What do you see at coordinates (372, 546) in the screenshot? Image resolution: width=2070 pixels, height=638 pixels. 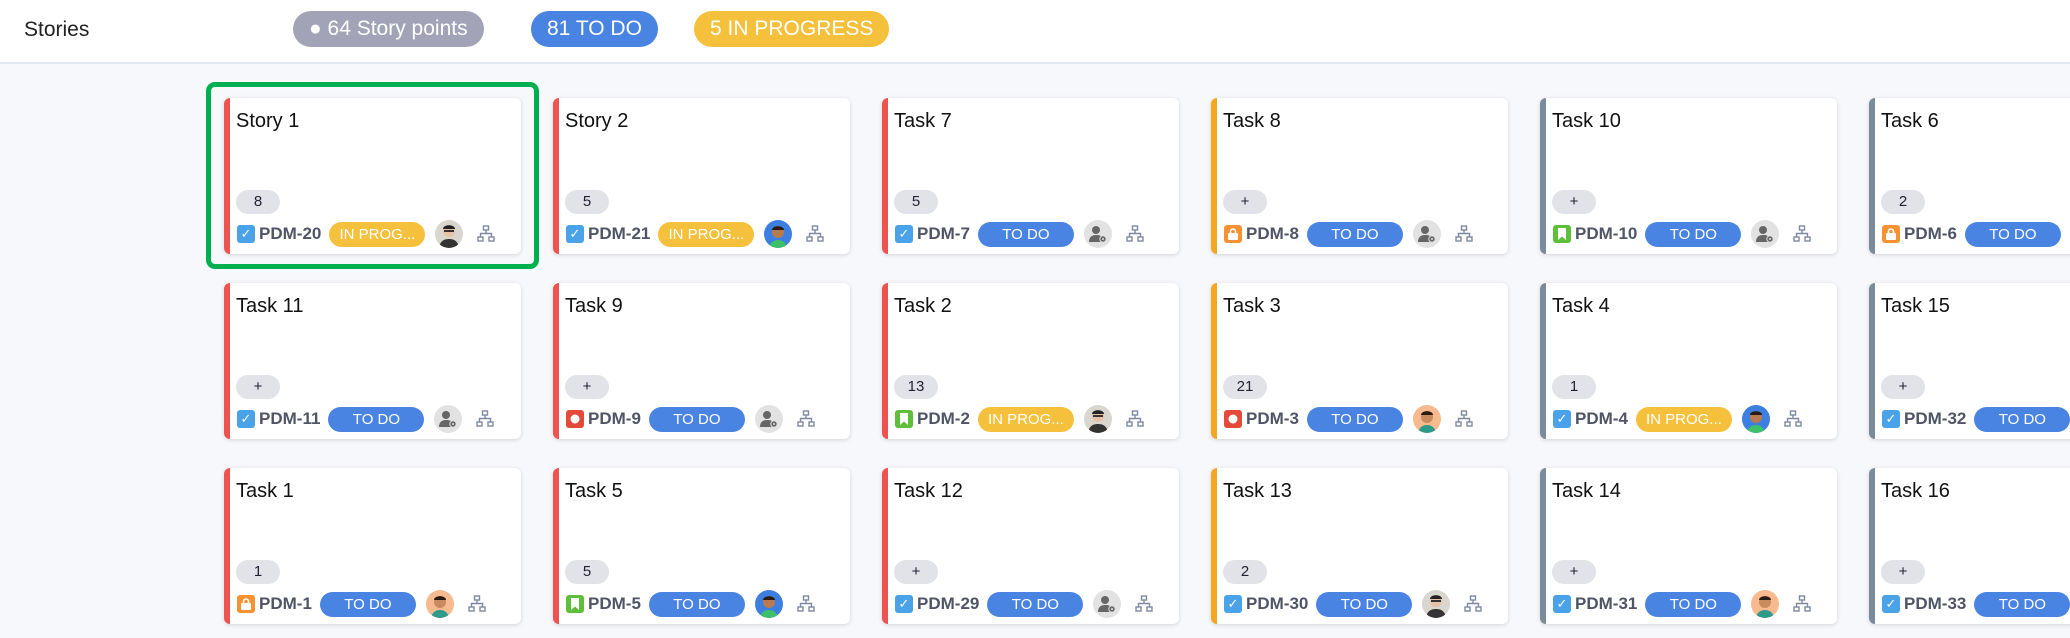 I see `issue-card: Task 1 1 PDM-1 TO DO` at bounding box center [372, 546].